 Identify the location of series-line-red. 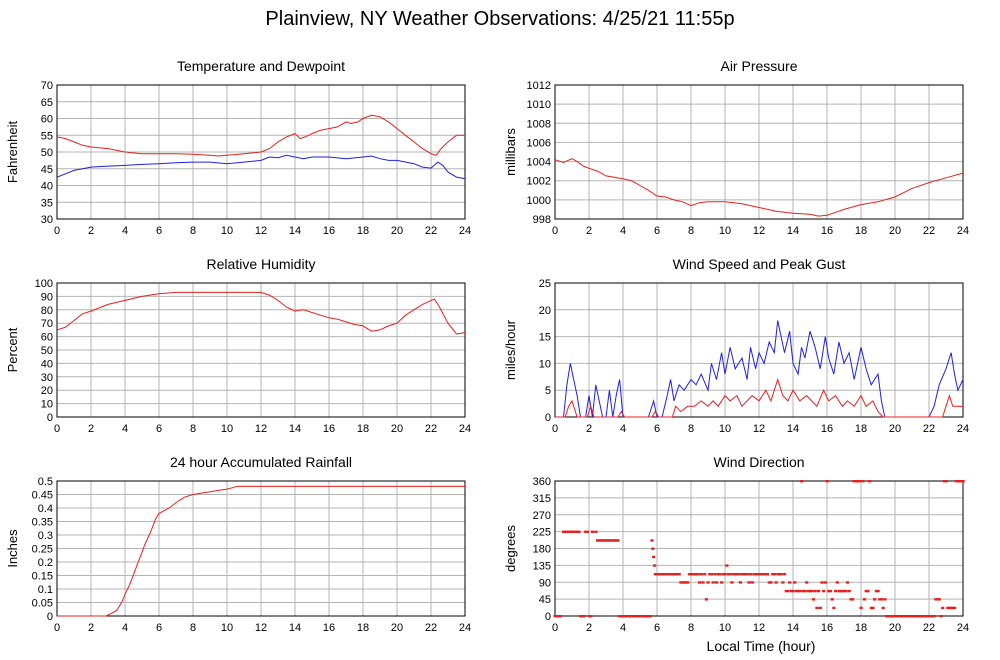
(261, 551).